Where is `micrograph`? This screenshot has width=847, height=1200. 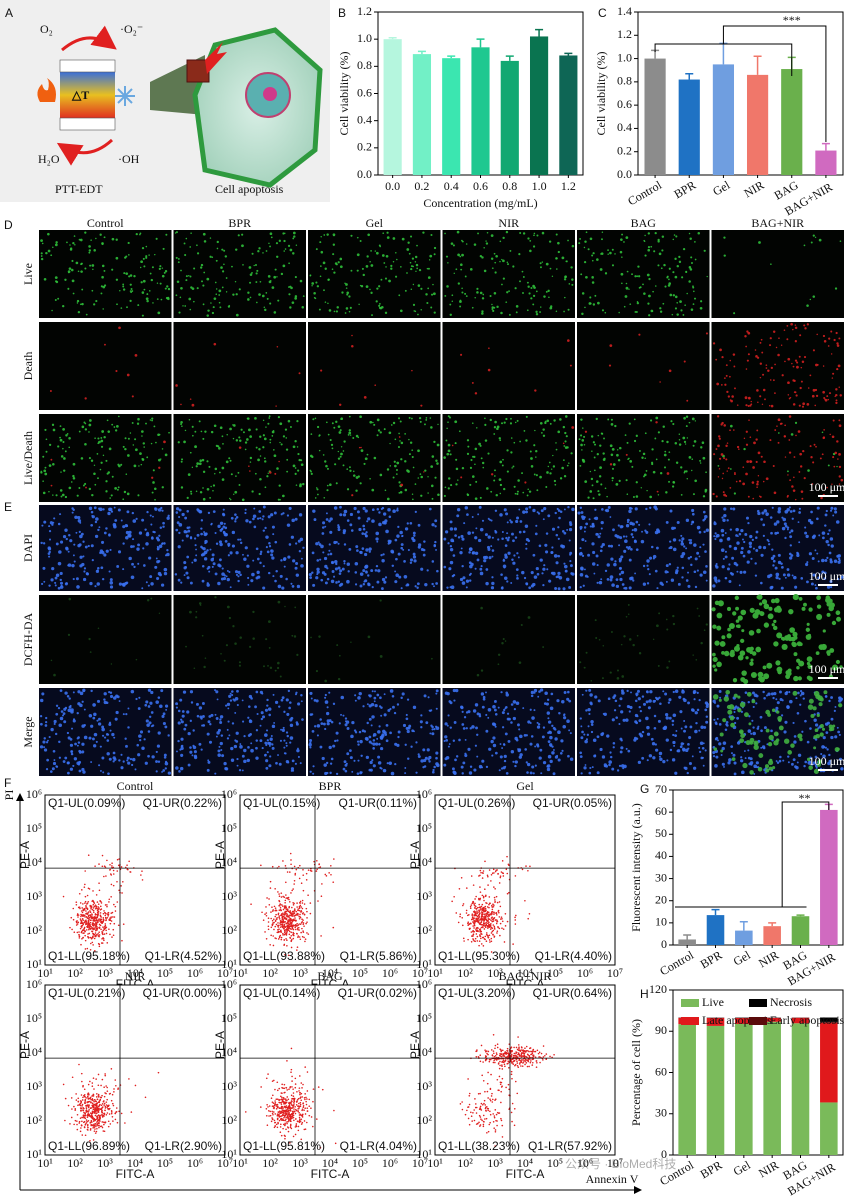 micrograph is located at coordinates (778, 366).